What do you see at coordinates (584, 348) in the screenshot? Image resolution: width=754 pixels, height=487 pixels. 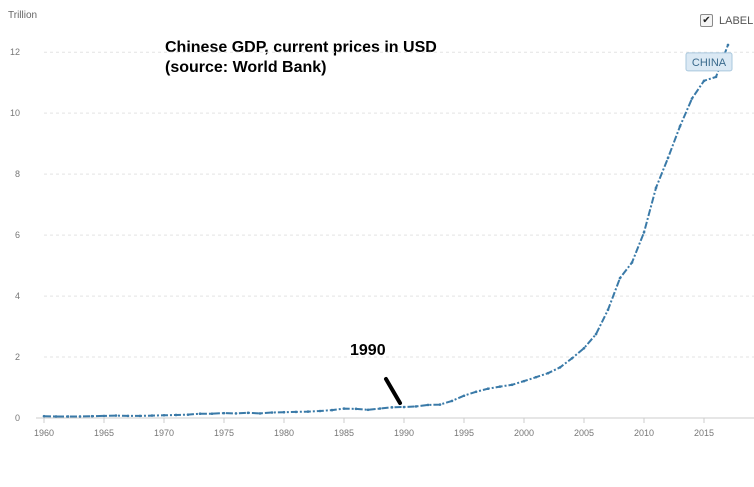 I see `data-point-2005` at bounding box center [584, 348].